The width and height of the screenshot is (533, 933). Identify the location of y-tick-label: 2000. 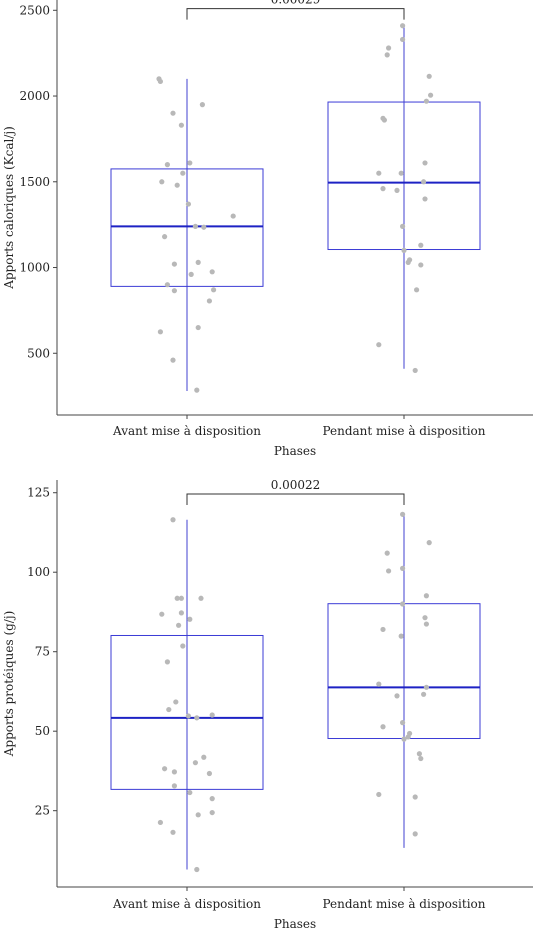
(34, 96).